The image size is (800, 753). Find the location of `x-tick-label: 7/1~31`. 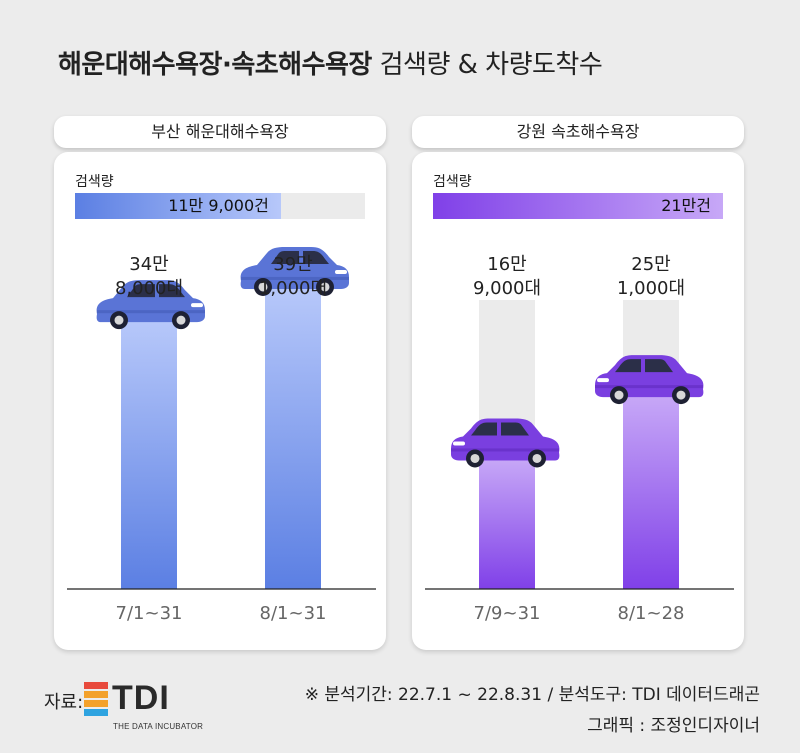

x-tick-label: 7/1~31 is located at coordinates (149, 613).